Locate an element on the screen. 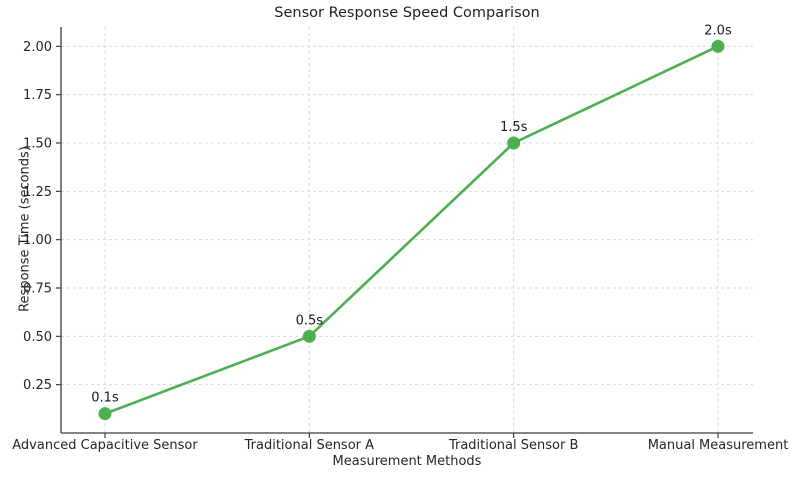 The image size is (800, 479). data-point-label: 1.5s is located at coordinates (514, 127).